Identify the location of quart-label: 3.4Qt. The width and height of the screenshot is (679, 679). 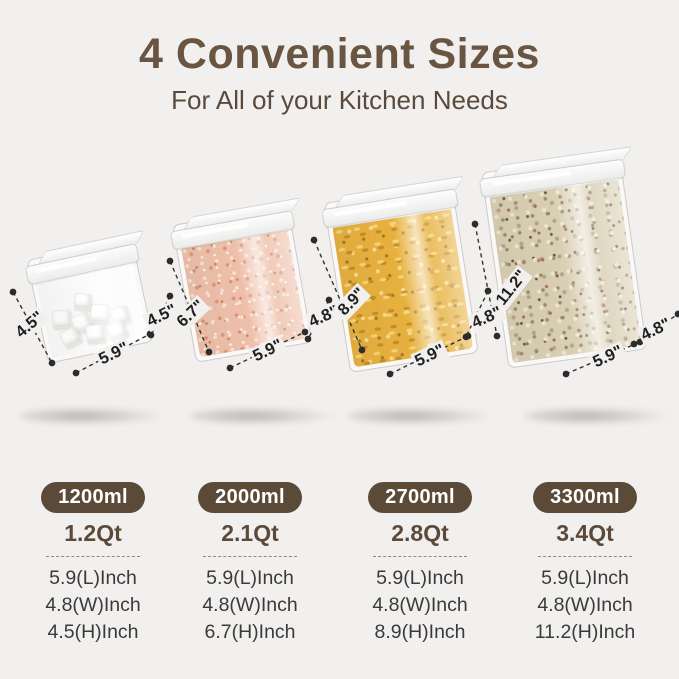
(585, 533).